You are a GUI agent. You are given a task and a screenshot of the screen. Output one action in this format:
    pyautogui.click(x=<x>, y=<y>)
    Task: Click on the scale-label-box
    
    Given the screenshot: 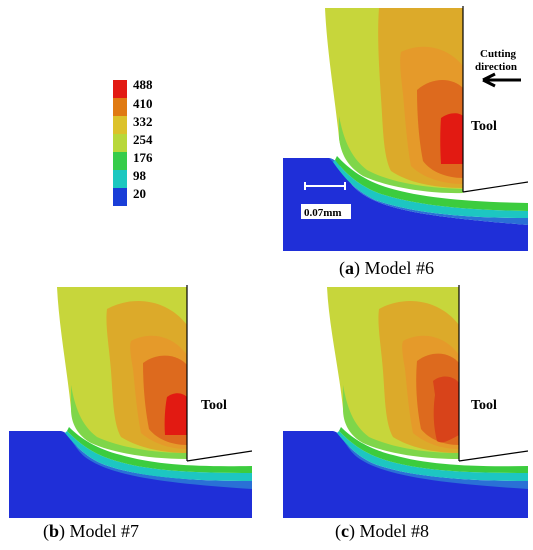 What is the action you would take?
    pyautogui.click(x=326, y=211)
    